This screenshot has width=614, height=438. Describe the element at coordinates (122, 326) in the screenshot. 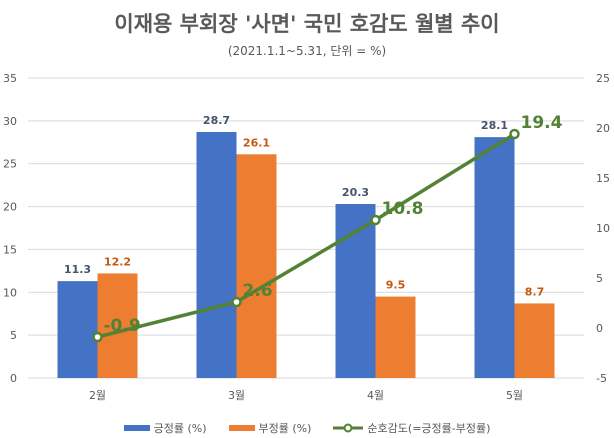

I see `line-data-label: -0.9` at that location.